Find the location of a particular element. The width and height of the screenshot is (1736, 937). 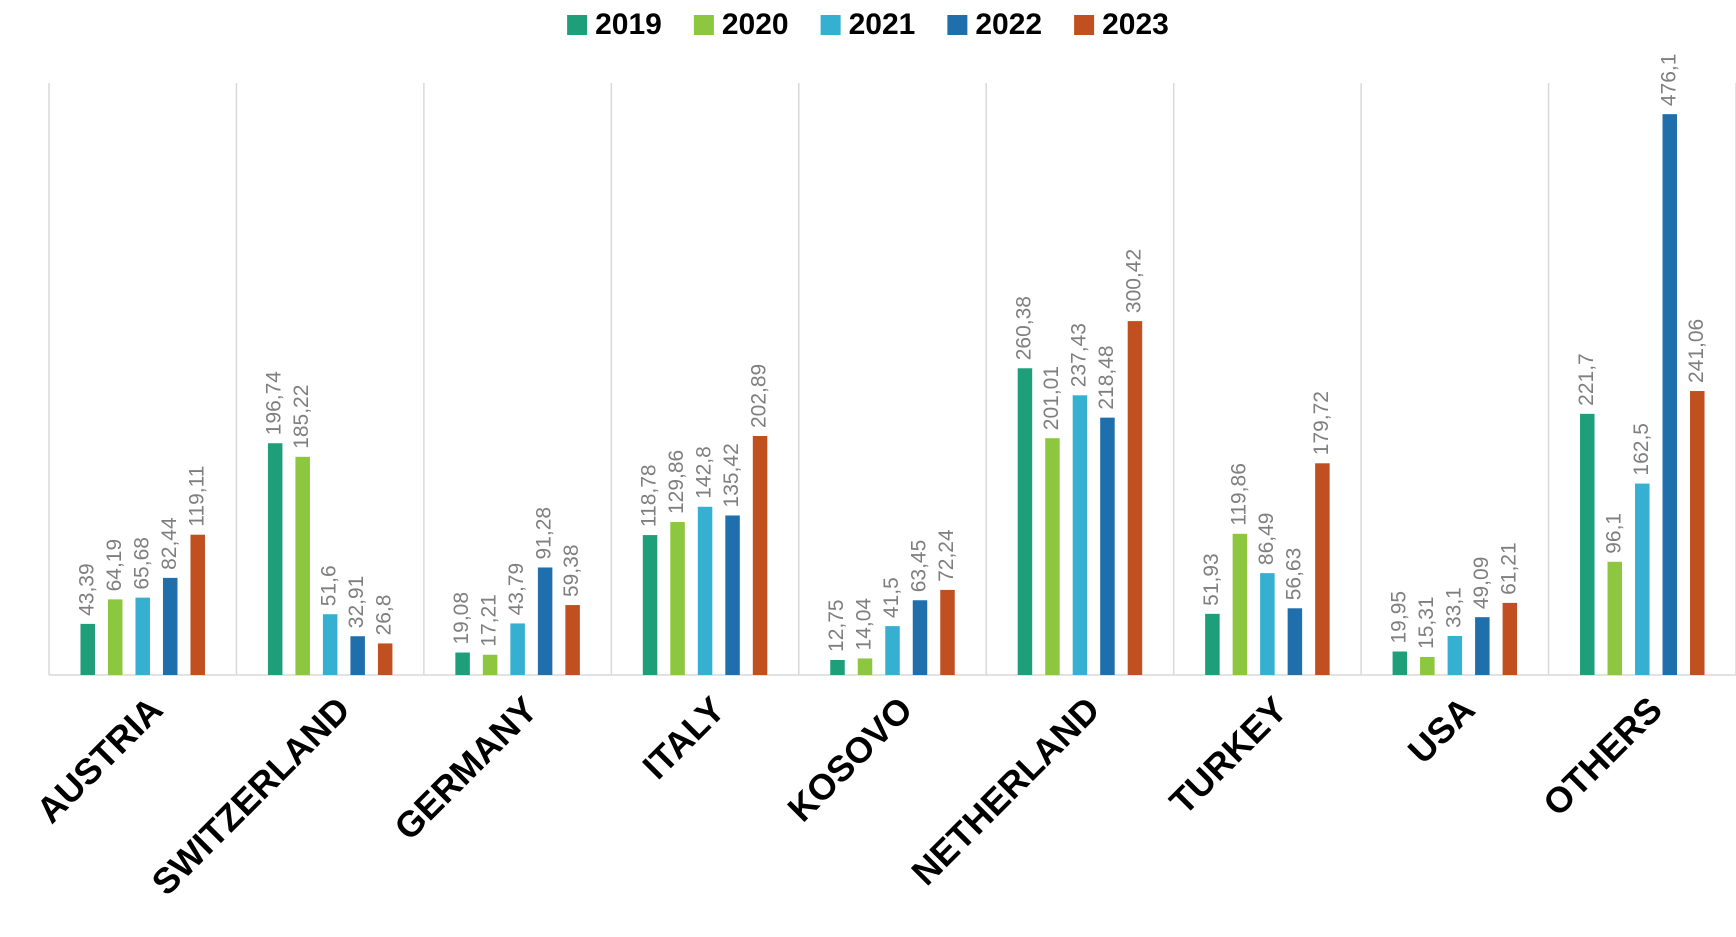

x-tick-label: GERMANY is located at coordinates (465, 768).